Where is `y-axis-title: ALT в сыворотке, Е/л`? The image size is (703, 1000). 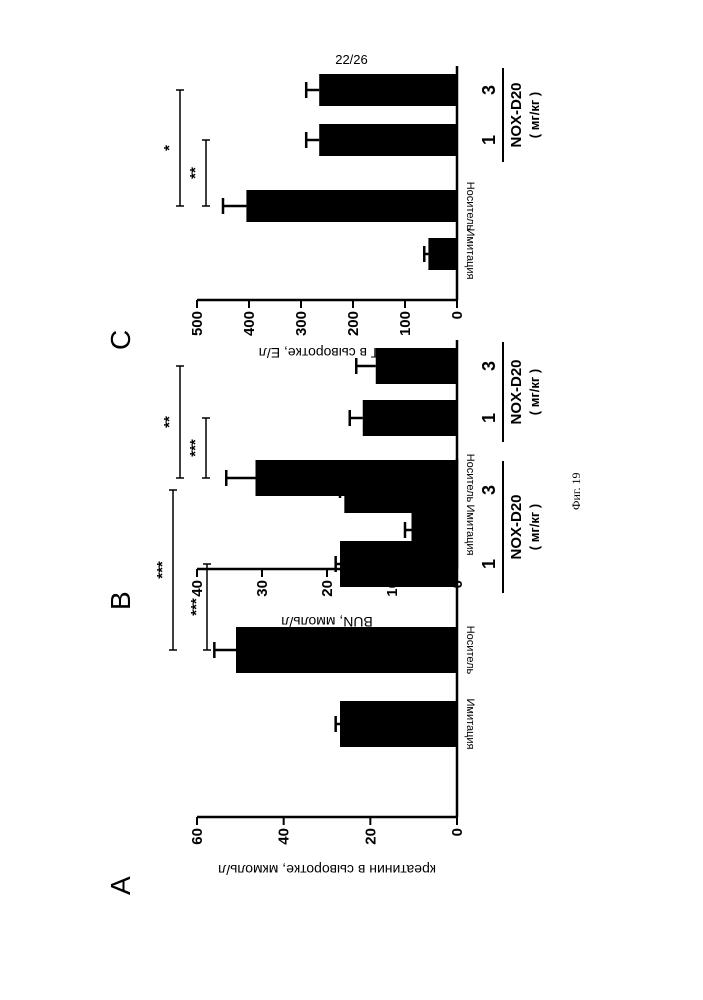
y-axis-title: ALT в сыворотке, Е/л is located at coordinates (327, 353).